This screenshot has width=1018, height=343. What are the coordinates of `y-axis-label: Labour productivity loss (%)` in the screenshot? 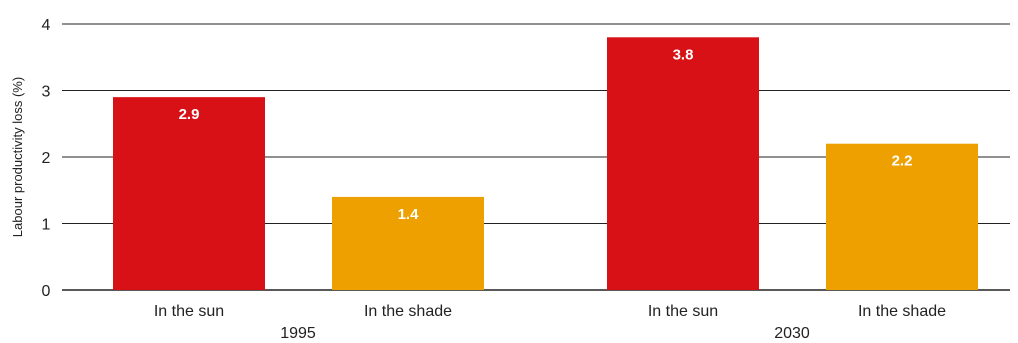 It's located at (17, 157).